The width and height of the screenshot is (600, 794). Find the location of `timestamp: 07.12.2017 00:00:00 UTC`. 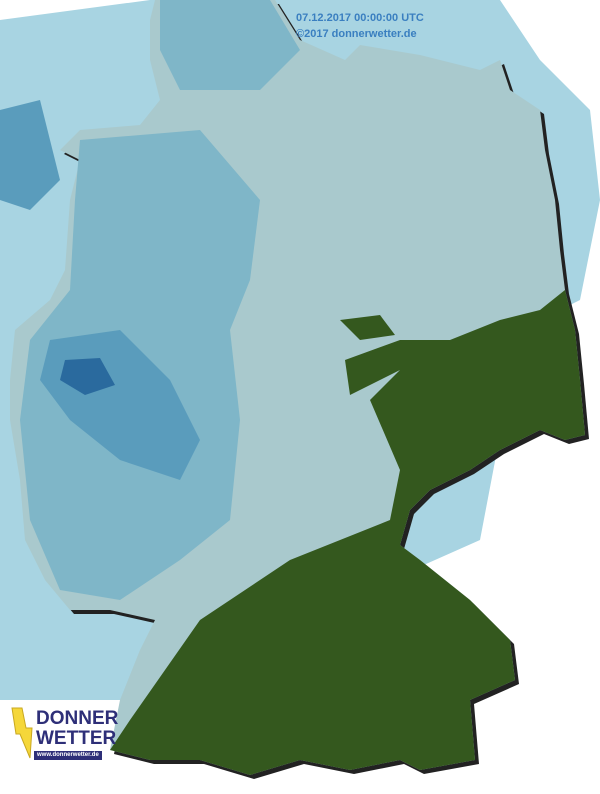

timestamp: 07.12.2017 00:00:00 UTC is located at coordinates (360, 18).